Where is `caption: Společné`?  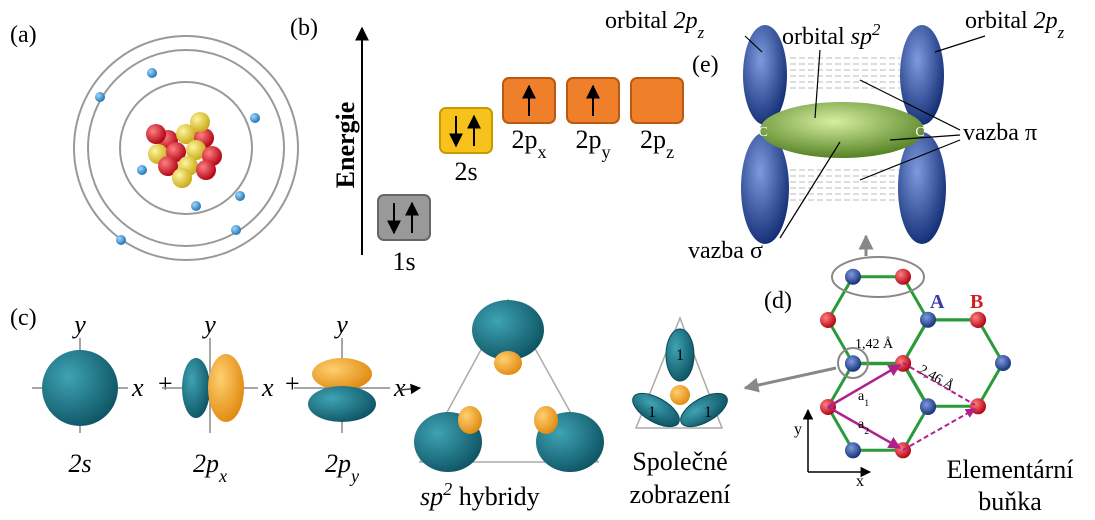
caption: Společné is located at coordinates (679, 461).